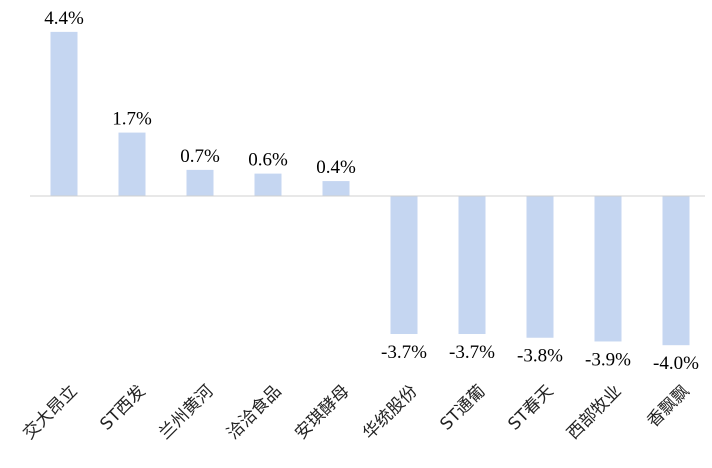 This screenshot has height=468, width=712. Describe the element at coordinates (254, 412) in the screenshot. I see `category-label-4: 洽洽食品` at that location.